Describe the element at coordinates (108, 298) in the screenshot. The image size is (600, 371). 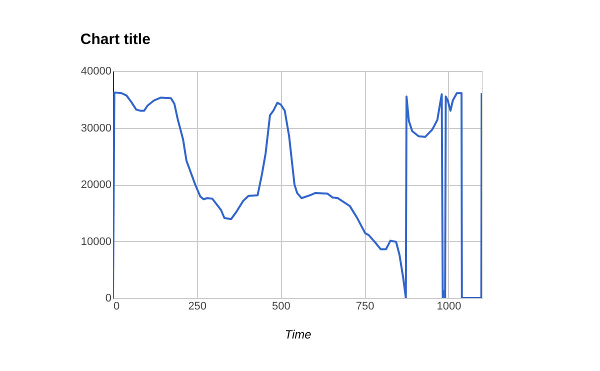
I see `y-tick-label: 0` at that location.